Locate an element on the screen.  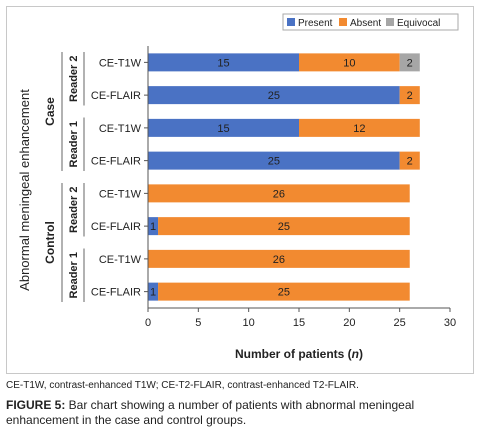
x-tick-label: 20 is located at coordinates (349, 323).